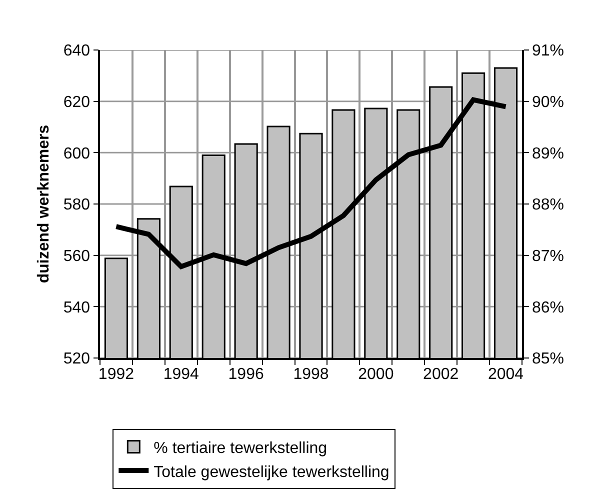 The image size is (605, 501). What do you see at coordinates (44, 204) in the screenshot?
I see `y-axis-title: duizend werknemers` at bounding box center [44, 204].